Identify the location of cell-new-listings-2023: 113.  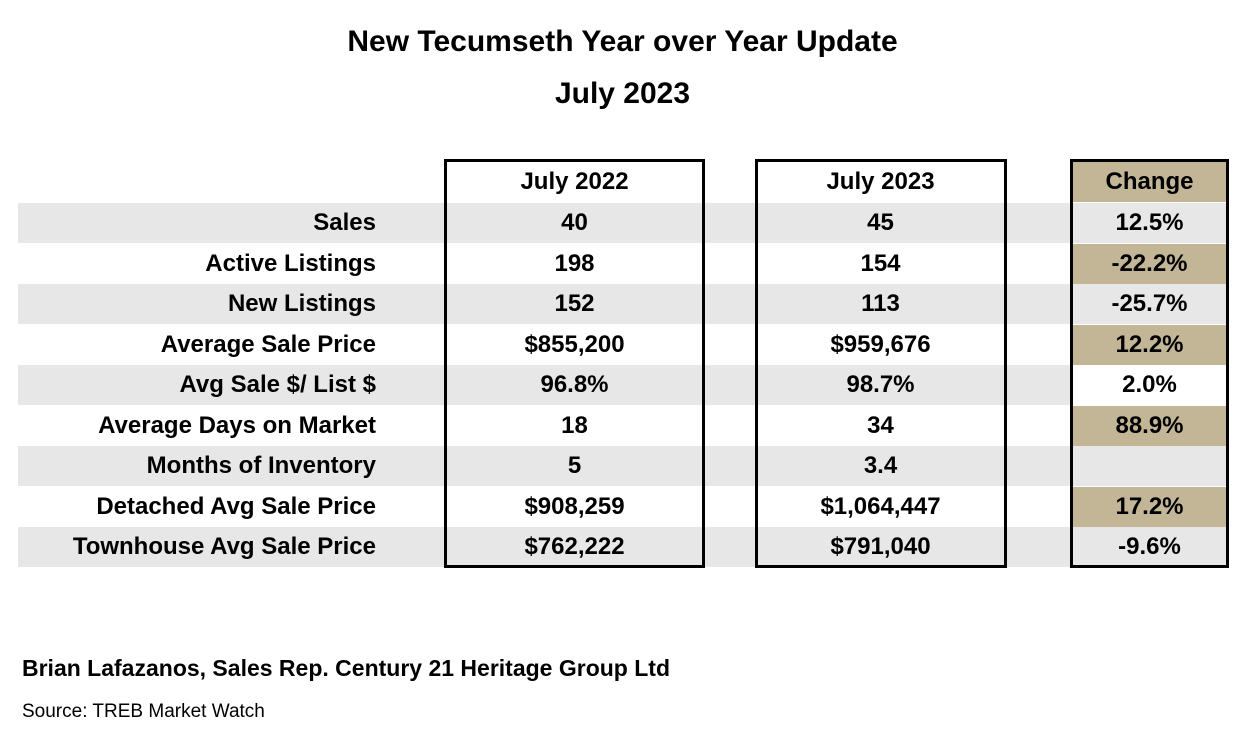
(880, 303).